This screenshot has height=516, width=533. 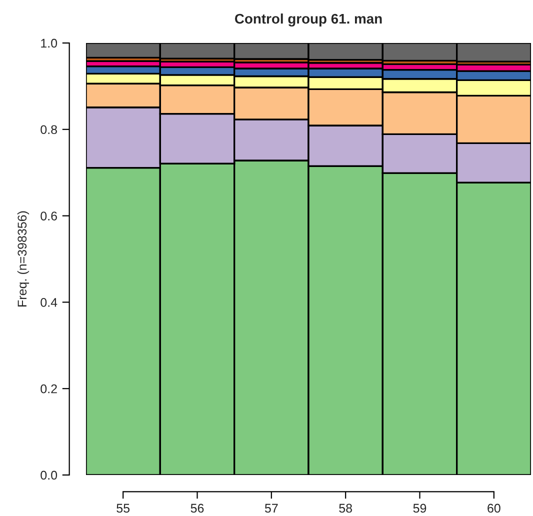 I want to click on y-tick-label: 1.0, so click(x=49, y=43).